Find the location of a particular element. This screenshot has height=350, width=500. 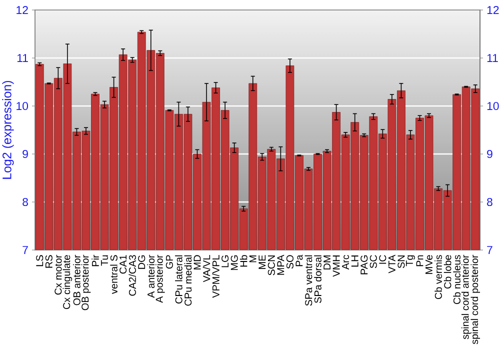

x-tick-label: LS is located at coordinates (40, 260).